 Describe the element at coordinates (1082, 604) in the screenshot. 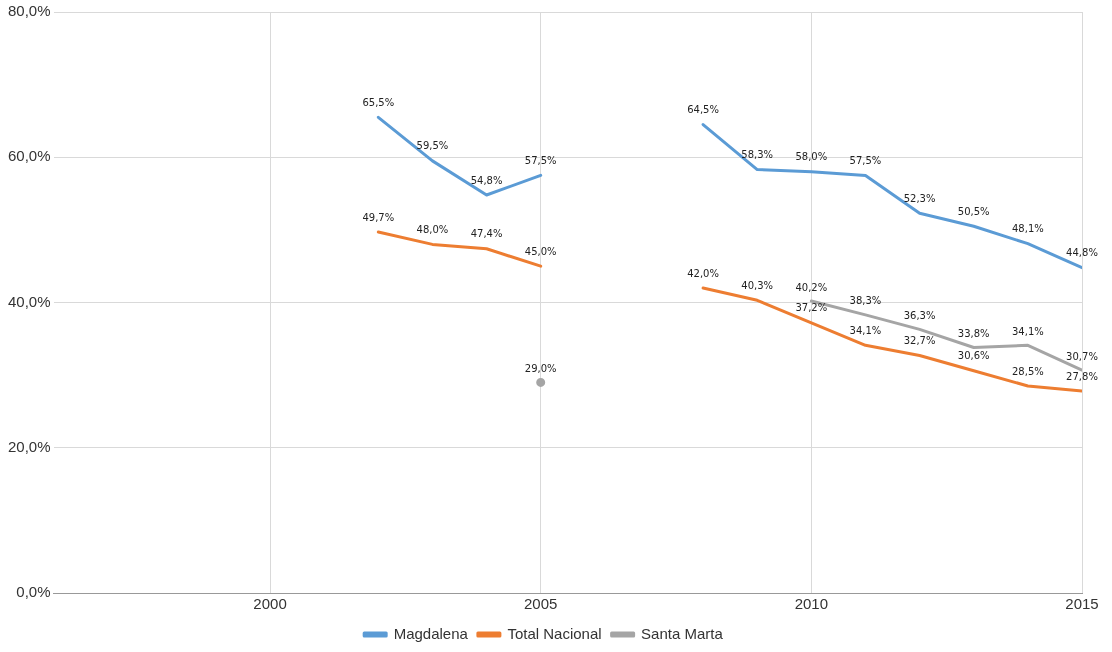

I see `x-tick-label: 2015` at that location.